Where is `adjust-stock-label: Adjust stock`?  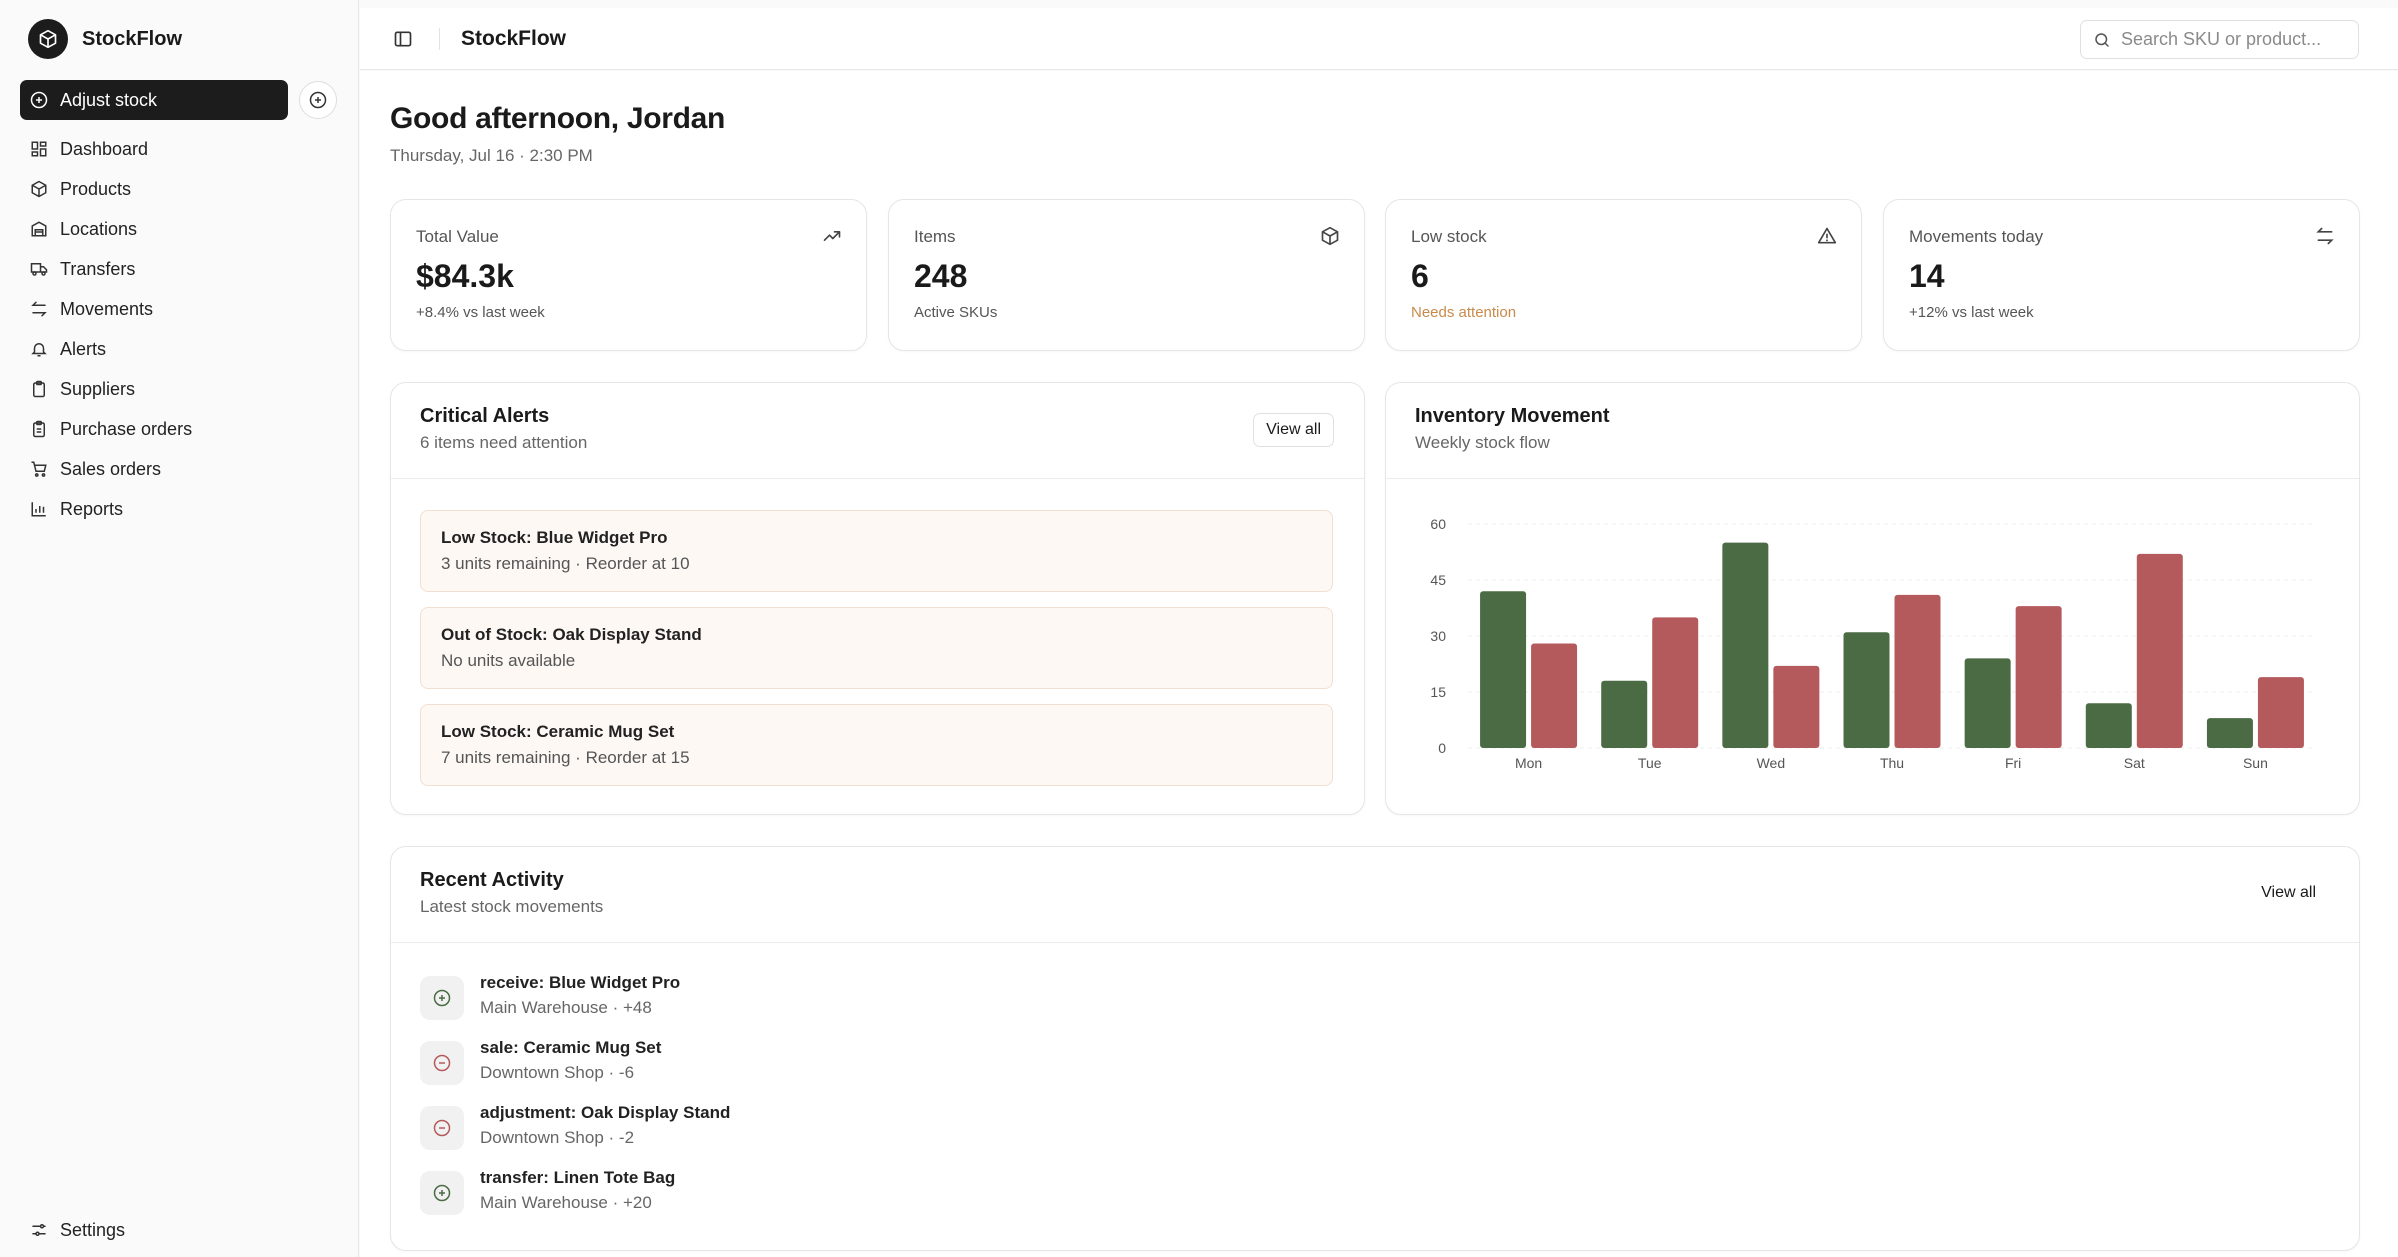
adjust-stock-label: Adjust stock is located at coordinates (109, 99).